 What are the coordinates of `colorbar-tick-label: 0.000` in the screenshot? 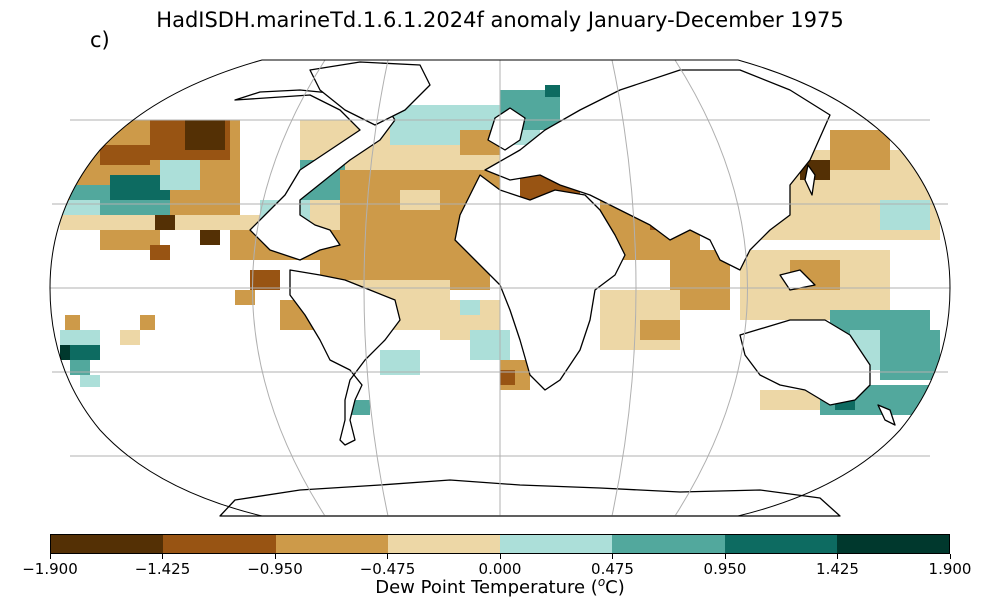 It's located at (500, 569).